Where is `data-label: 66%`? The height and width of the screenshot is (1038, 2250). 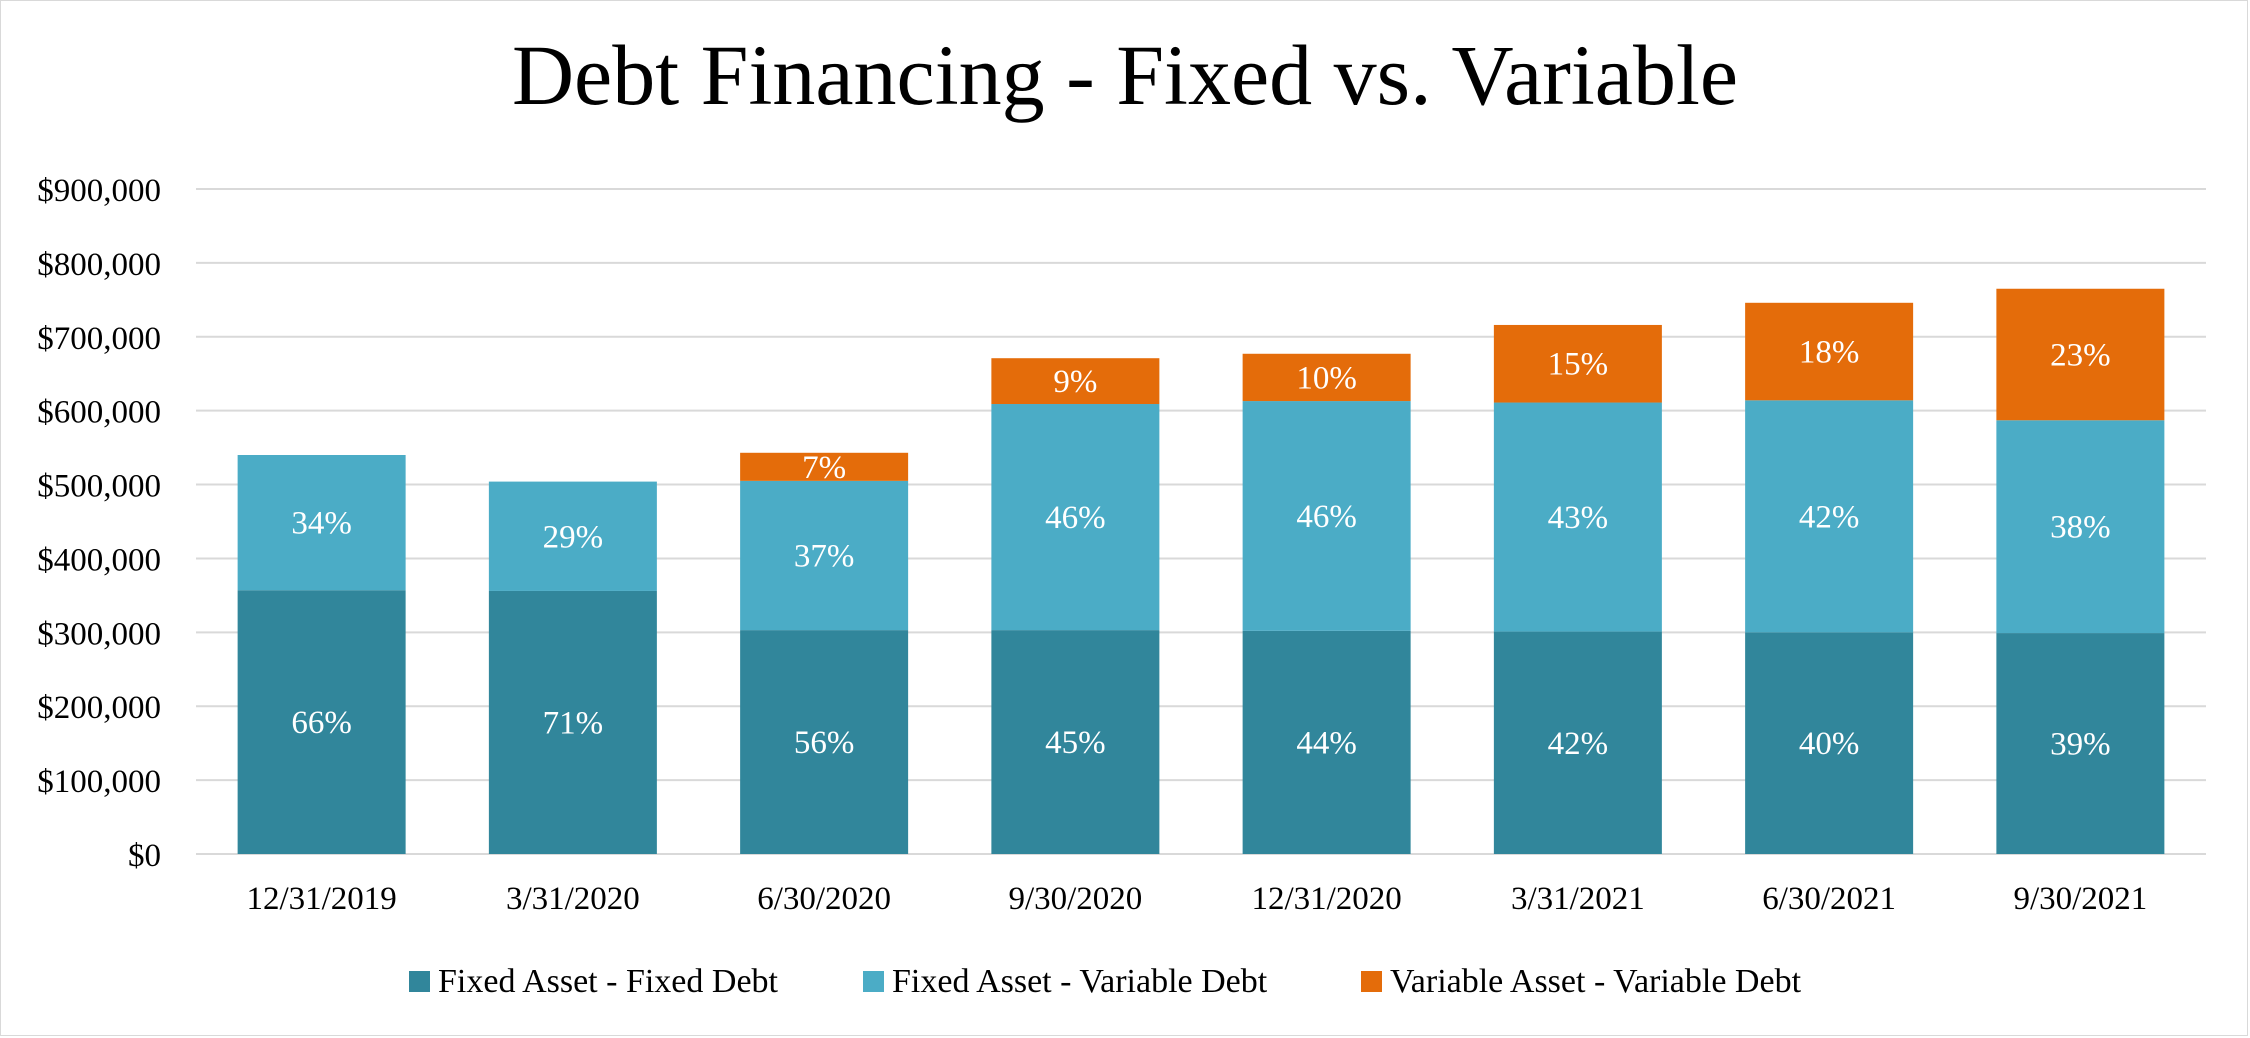
data-label: 66% is located at coordinates (321, 723).